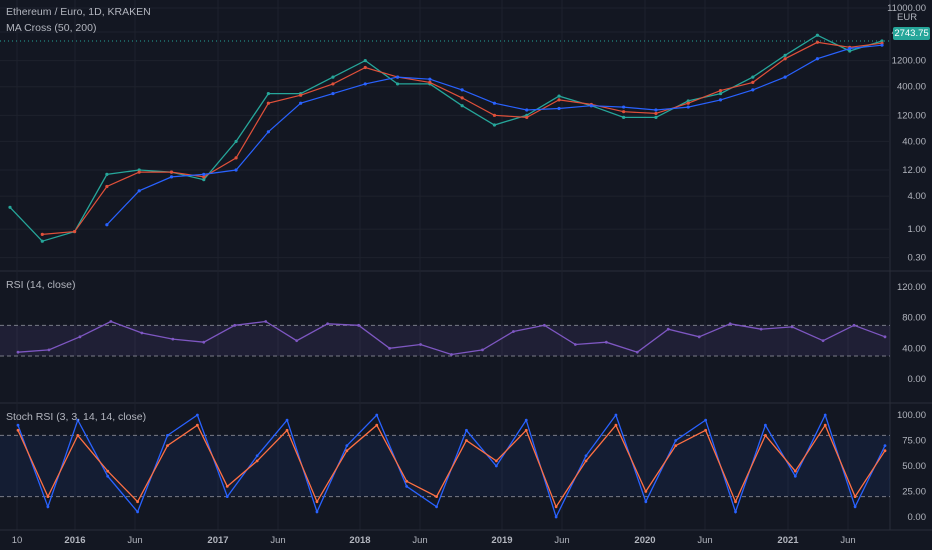 Image resolution: width=932 pixels, height=550 pixels. I want to click on price-tick-label: 120.00, so click(911, 115).